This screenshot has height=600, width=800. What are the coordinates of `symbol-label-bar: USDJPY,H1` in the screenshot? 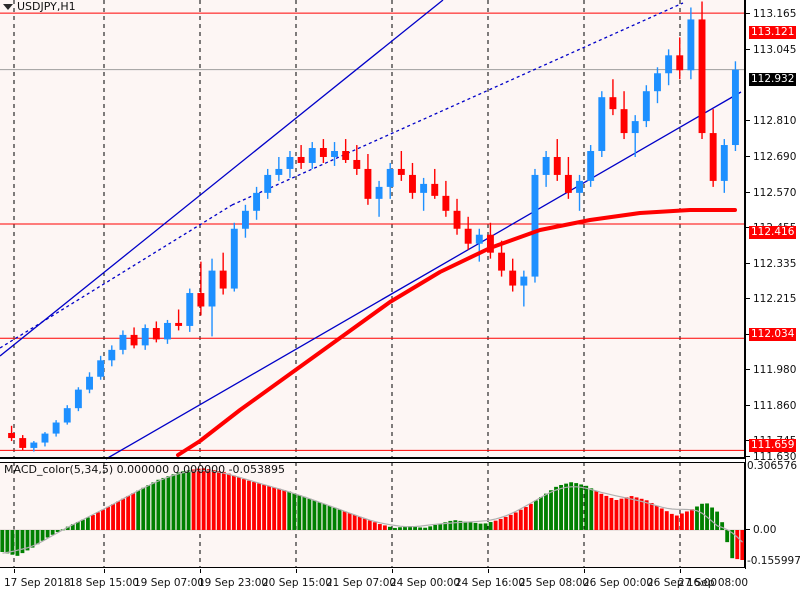 It's located at (39, 7).